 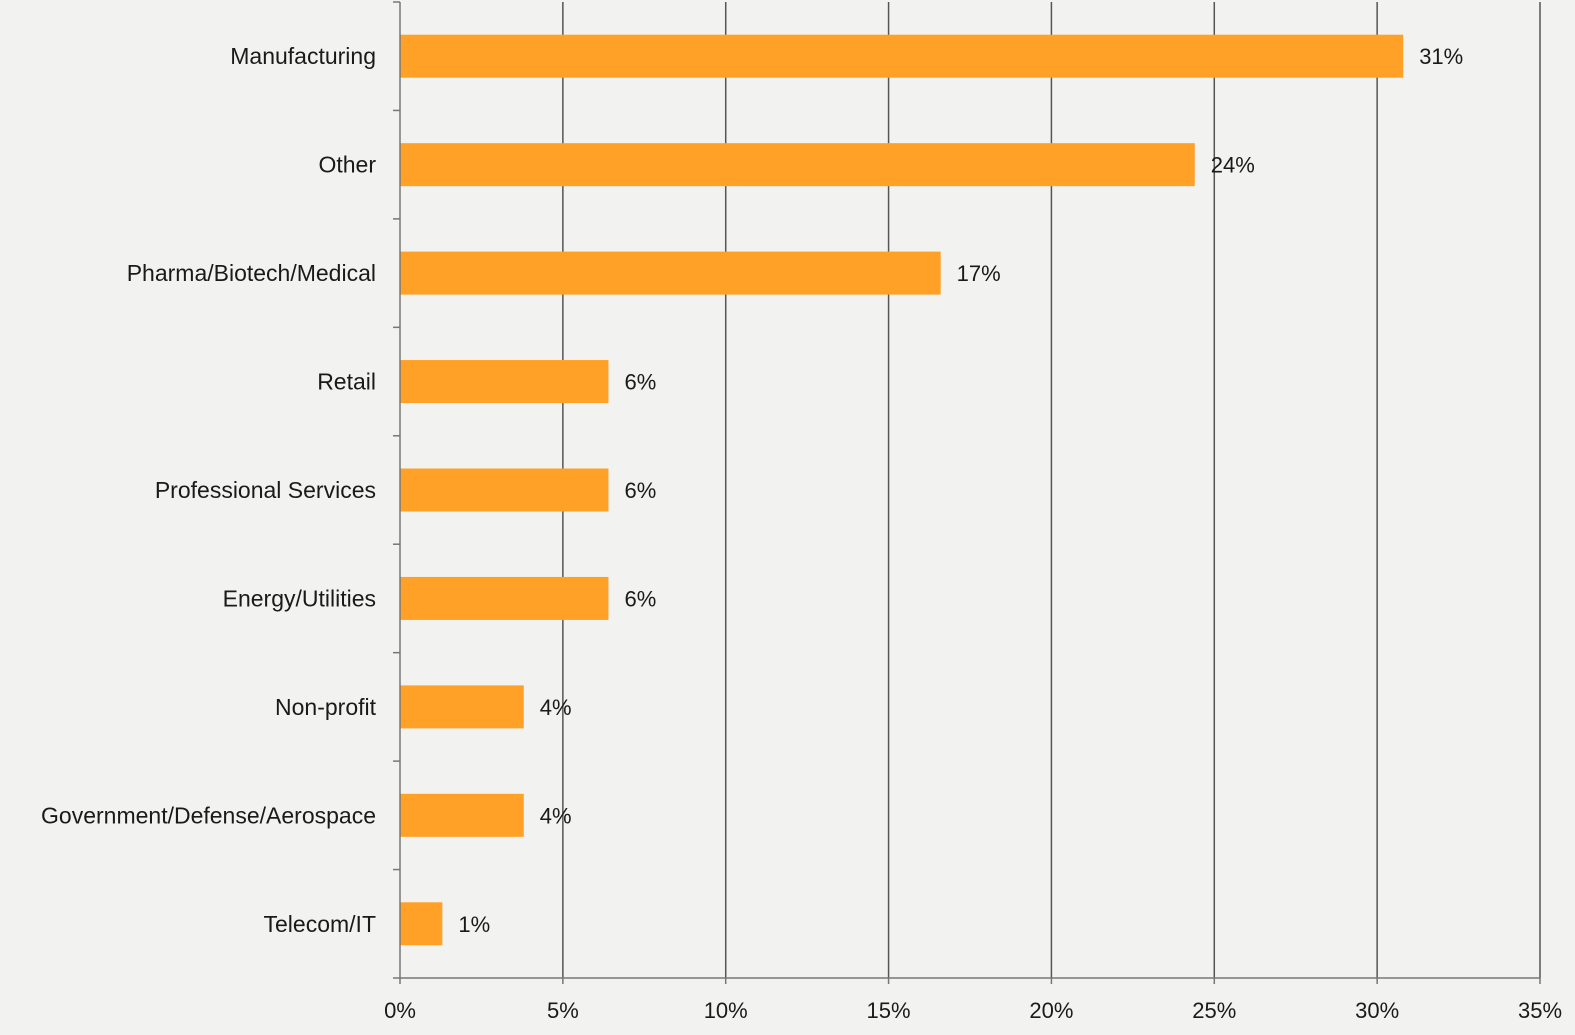 I want to click on category-label-5: Energy/Utilities, so click(x=299, y=598).